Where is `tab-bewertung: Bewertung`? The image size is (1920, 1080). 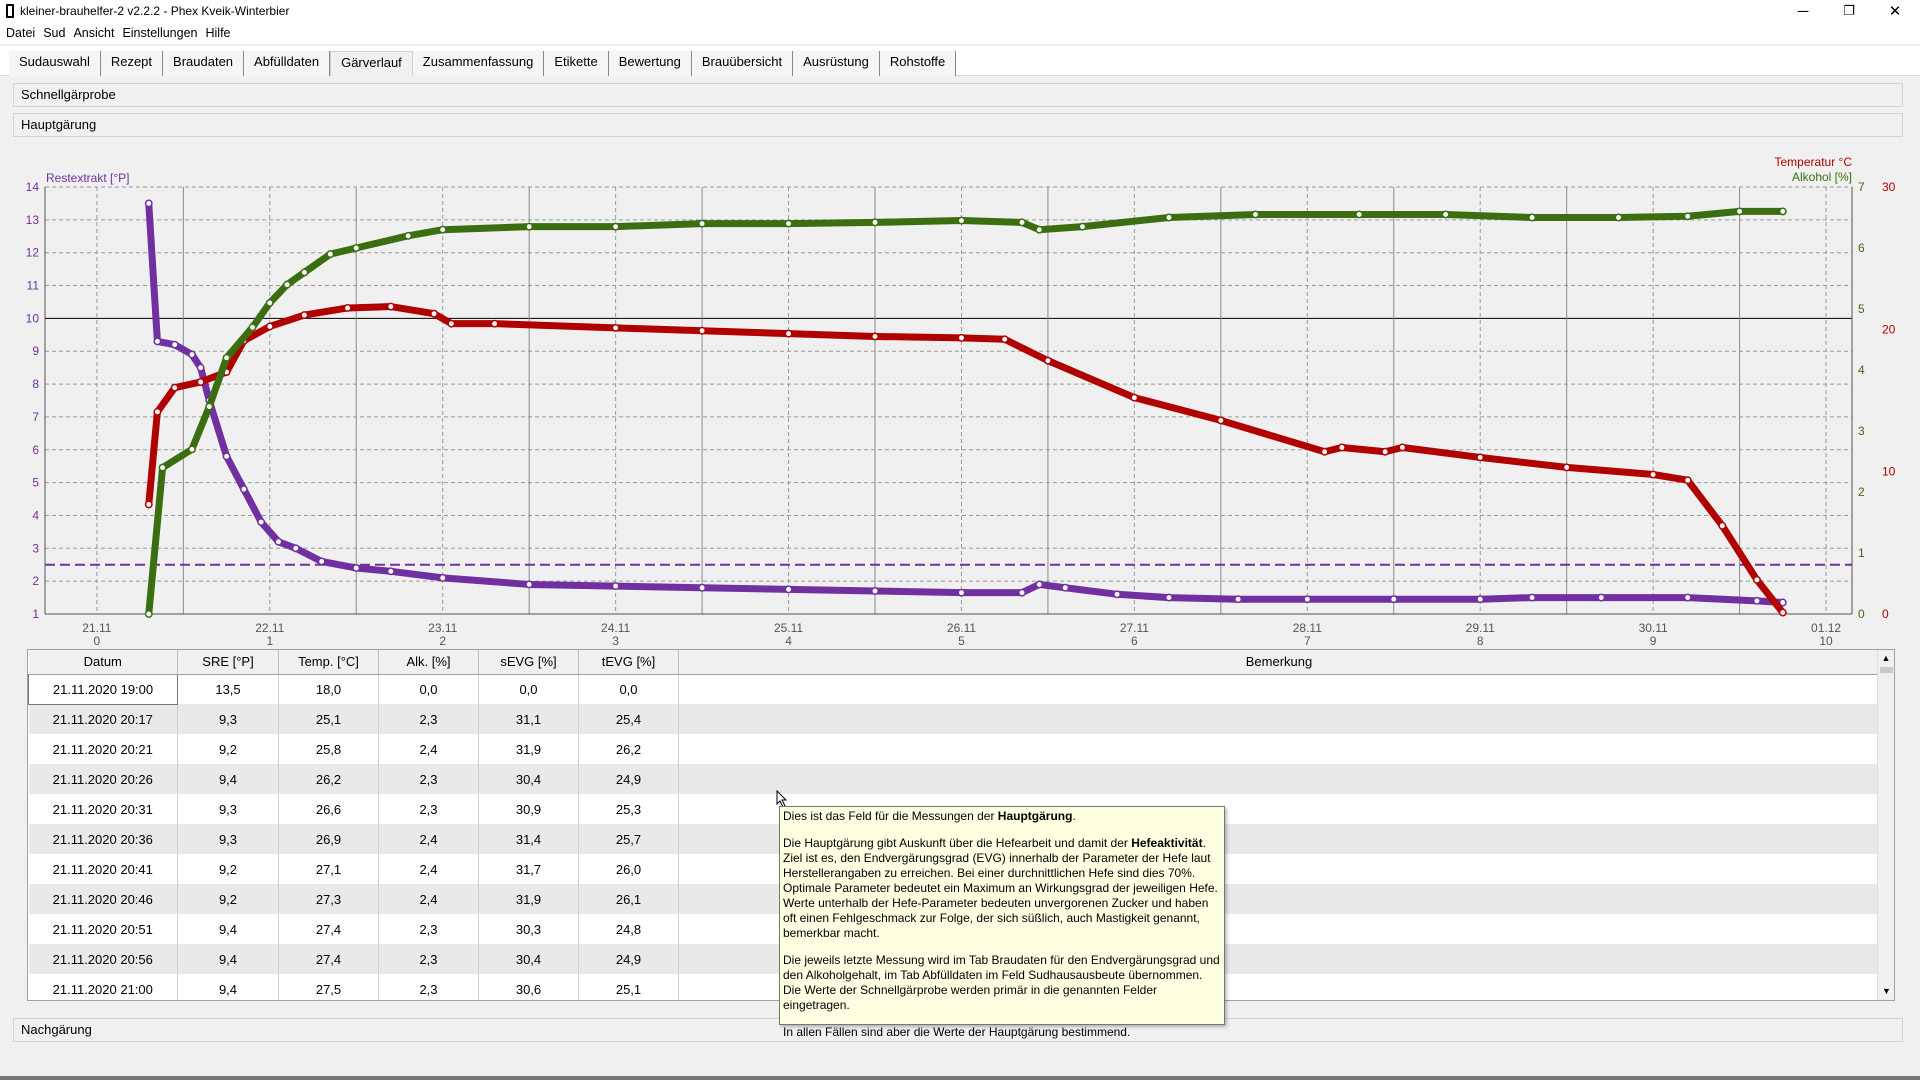 tab-bewertung: Bewertung is located at coordinates (650, 63).